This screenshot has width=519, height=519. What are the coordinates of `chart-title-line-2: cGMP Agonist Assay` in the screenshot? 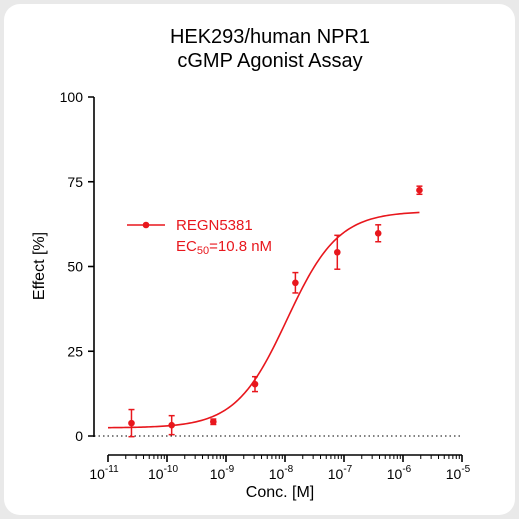 It's located at (269, 61).